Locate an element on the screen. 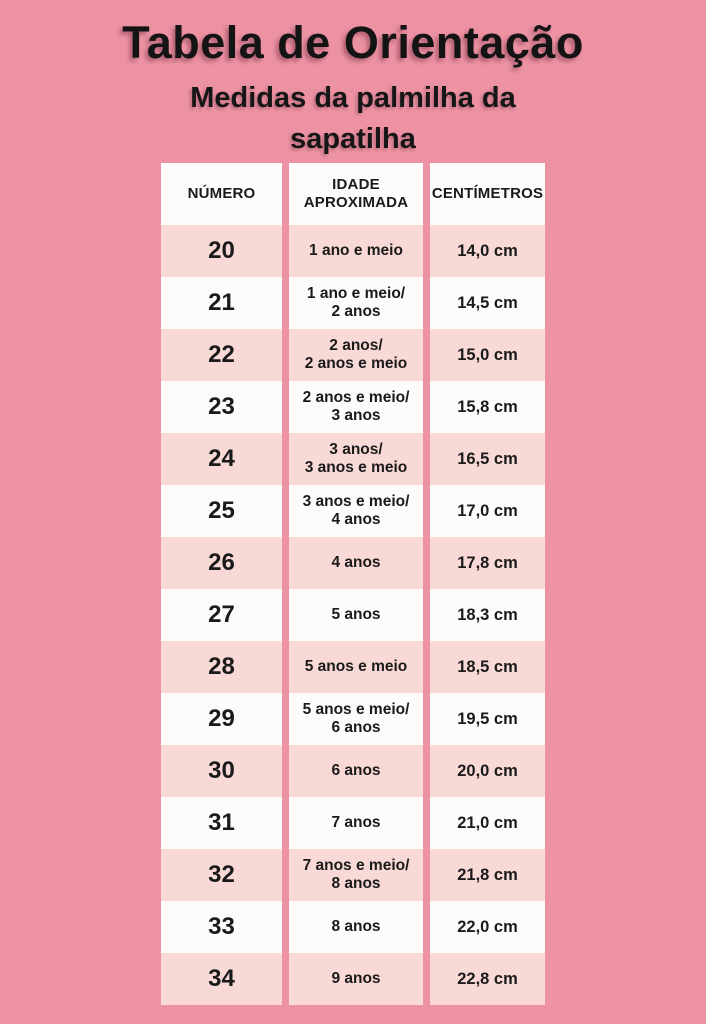 The width and height of the screenshot is (706, 1024). cell-idade-aproximada: 2 anos/ 2 anos e meio is located at coordinates (356, 355).